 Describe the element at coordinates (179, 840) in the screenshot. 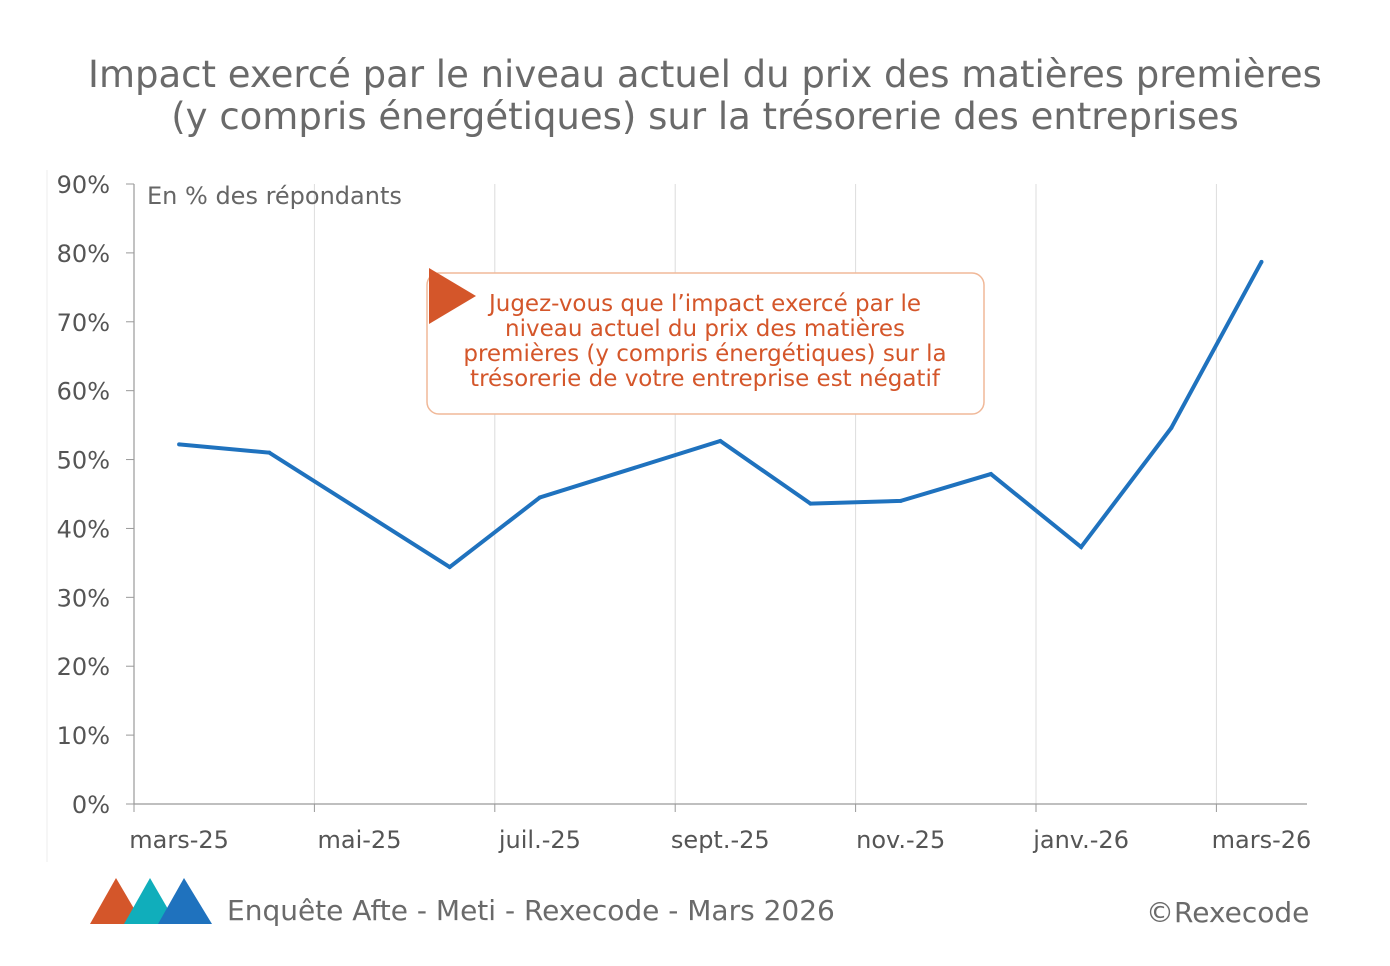

I see `x-tick-label: mars-25` at that location.